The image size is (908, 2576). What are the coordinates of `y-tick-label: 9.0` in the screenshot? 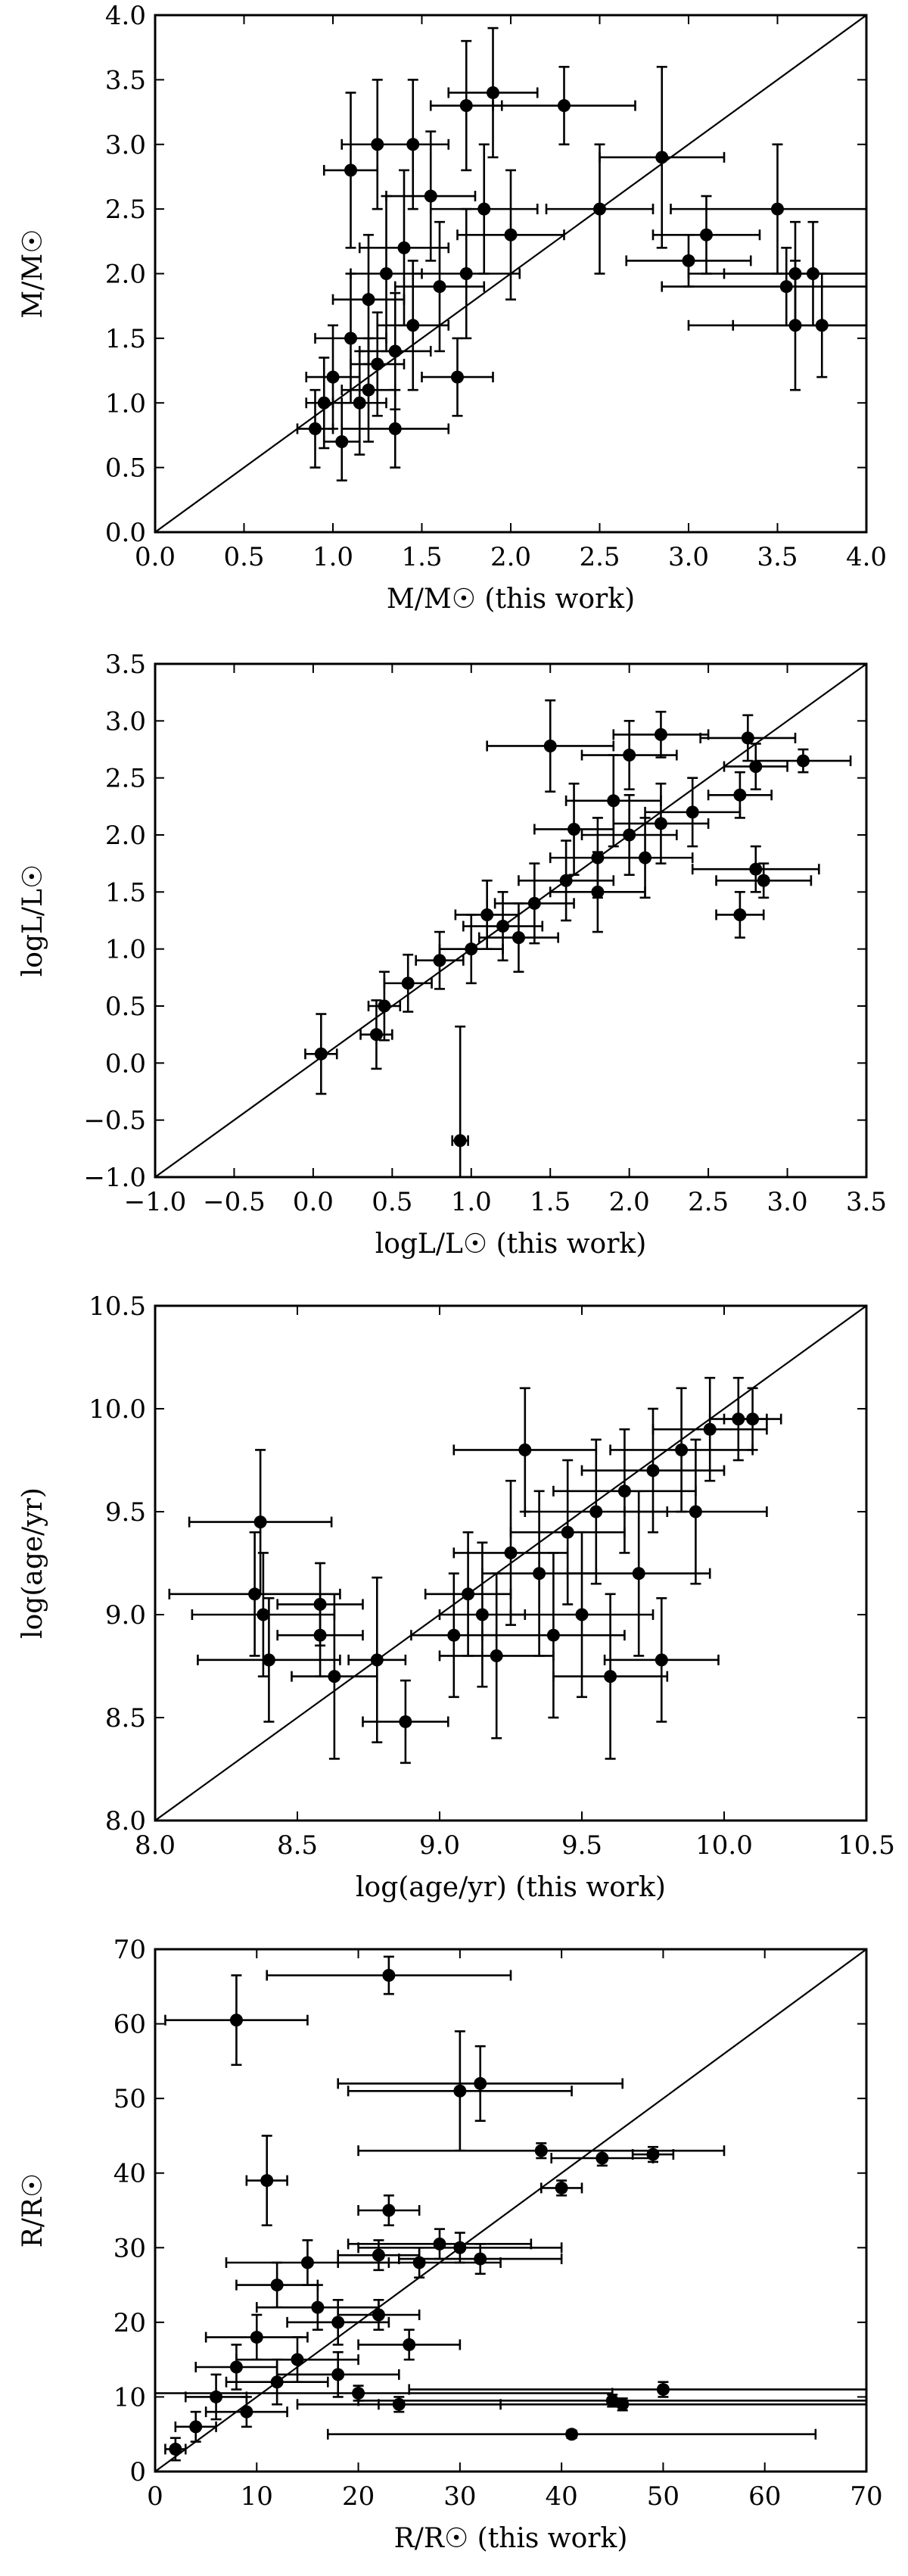 It's located at (126, 1615).